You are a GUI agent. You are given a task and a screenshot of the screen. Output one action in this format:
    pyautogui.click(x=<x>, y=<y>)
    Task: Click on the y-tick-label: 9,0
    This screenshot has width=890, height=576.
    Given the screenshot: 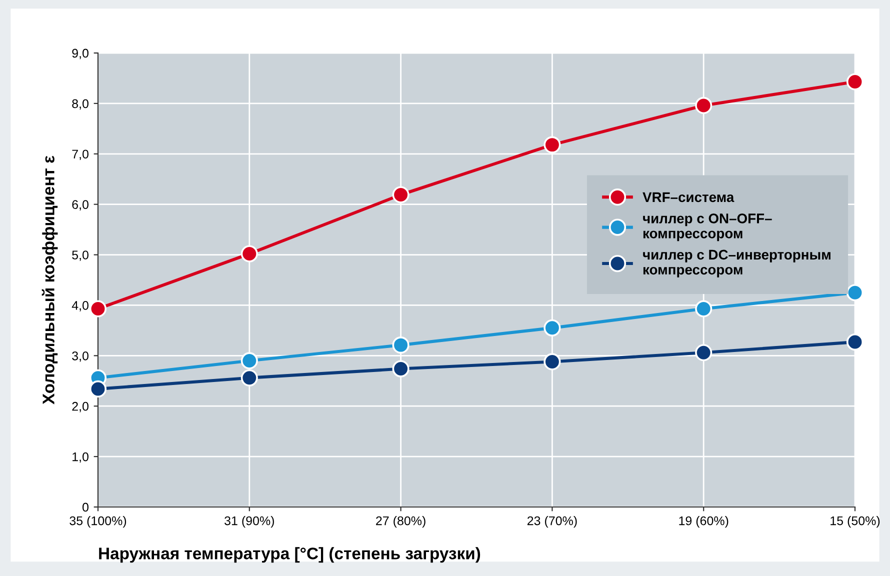 What is the action you would take?
    pyautogui.click(x=80, y=54)
    